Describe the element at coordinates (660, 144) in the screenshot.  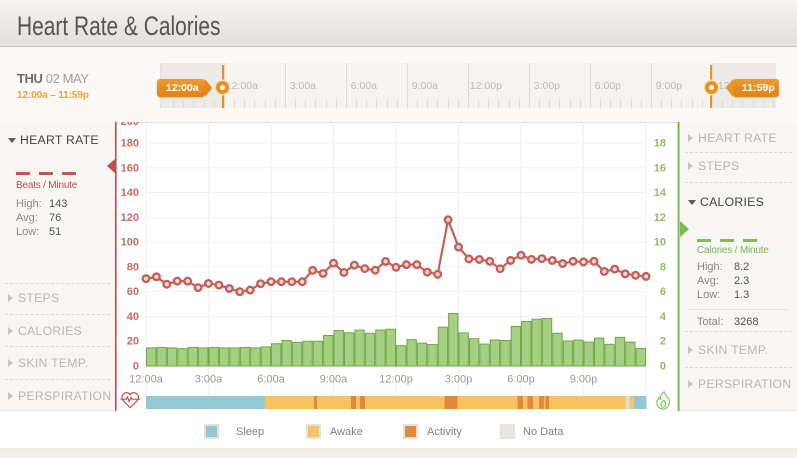
I see `svg-text: 18` at that location.